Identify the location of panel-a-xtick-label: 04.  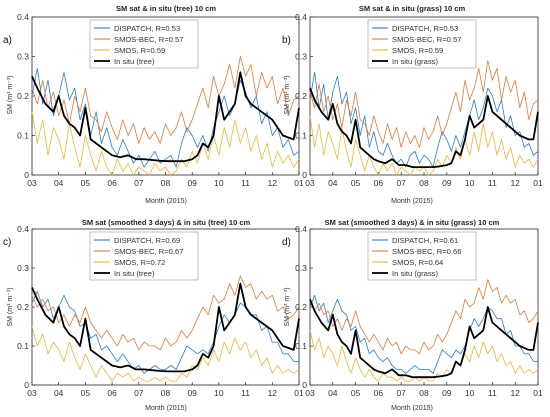
(59, 183).